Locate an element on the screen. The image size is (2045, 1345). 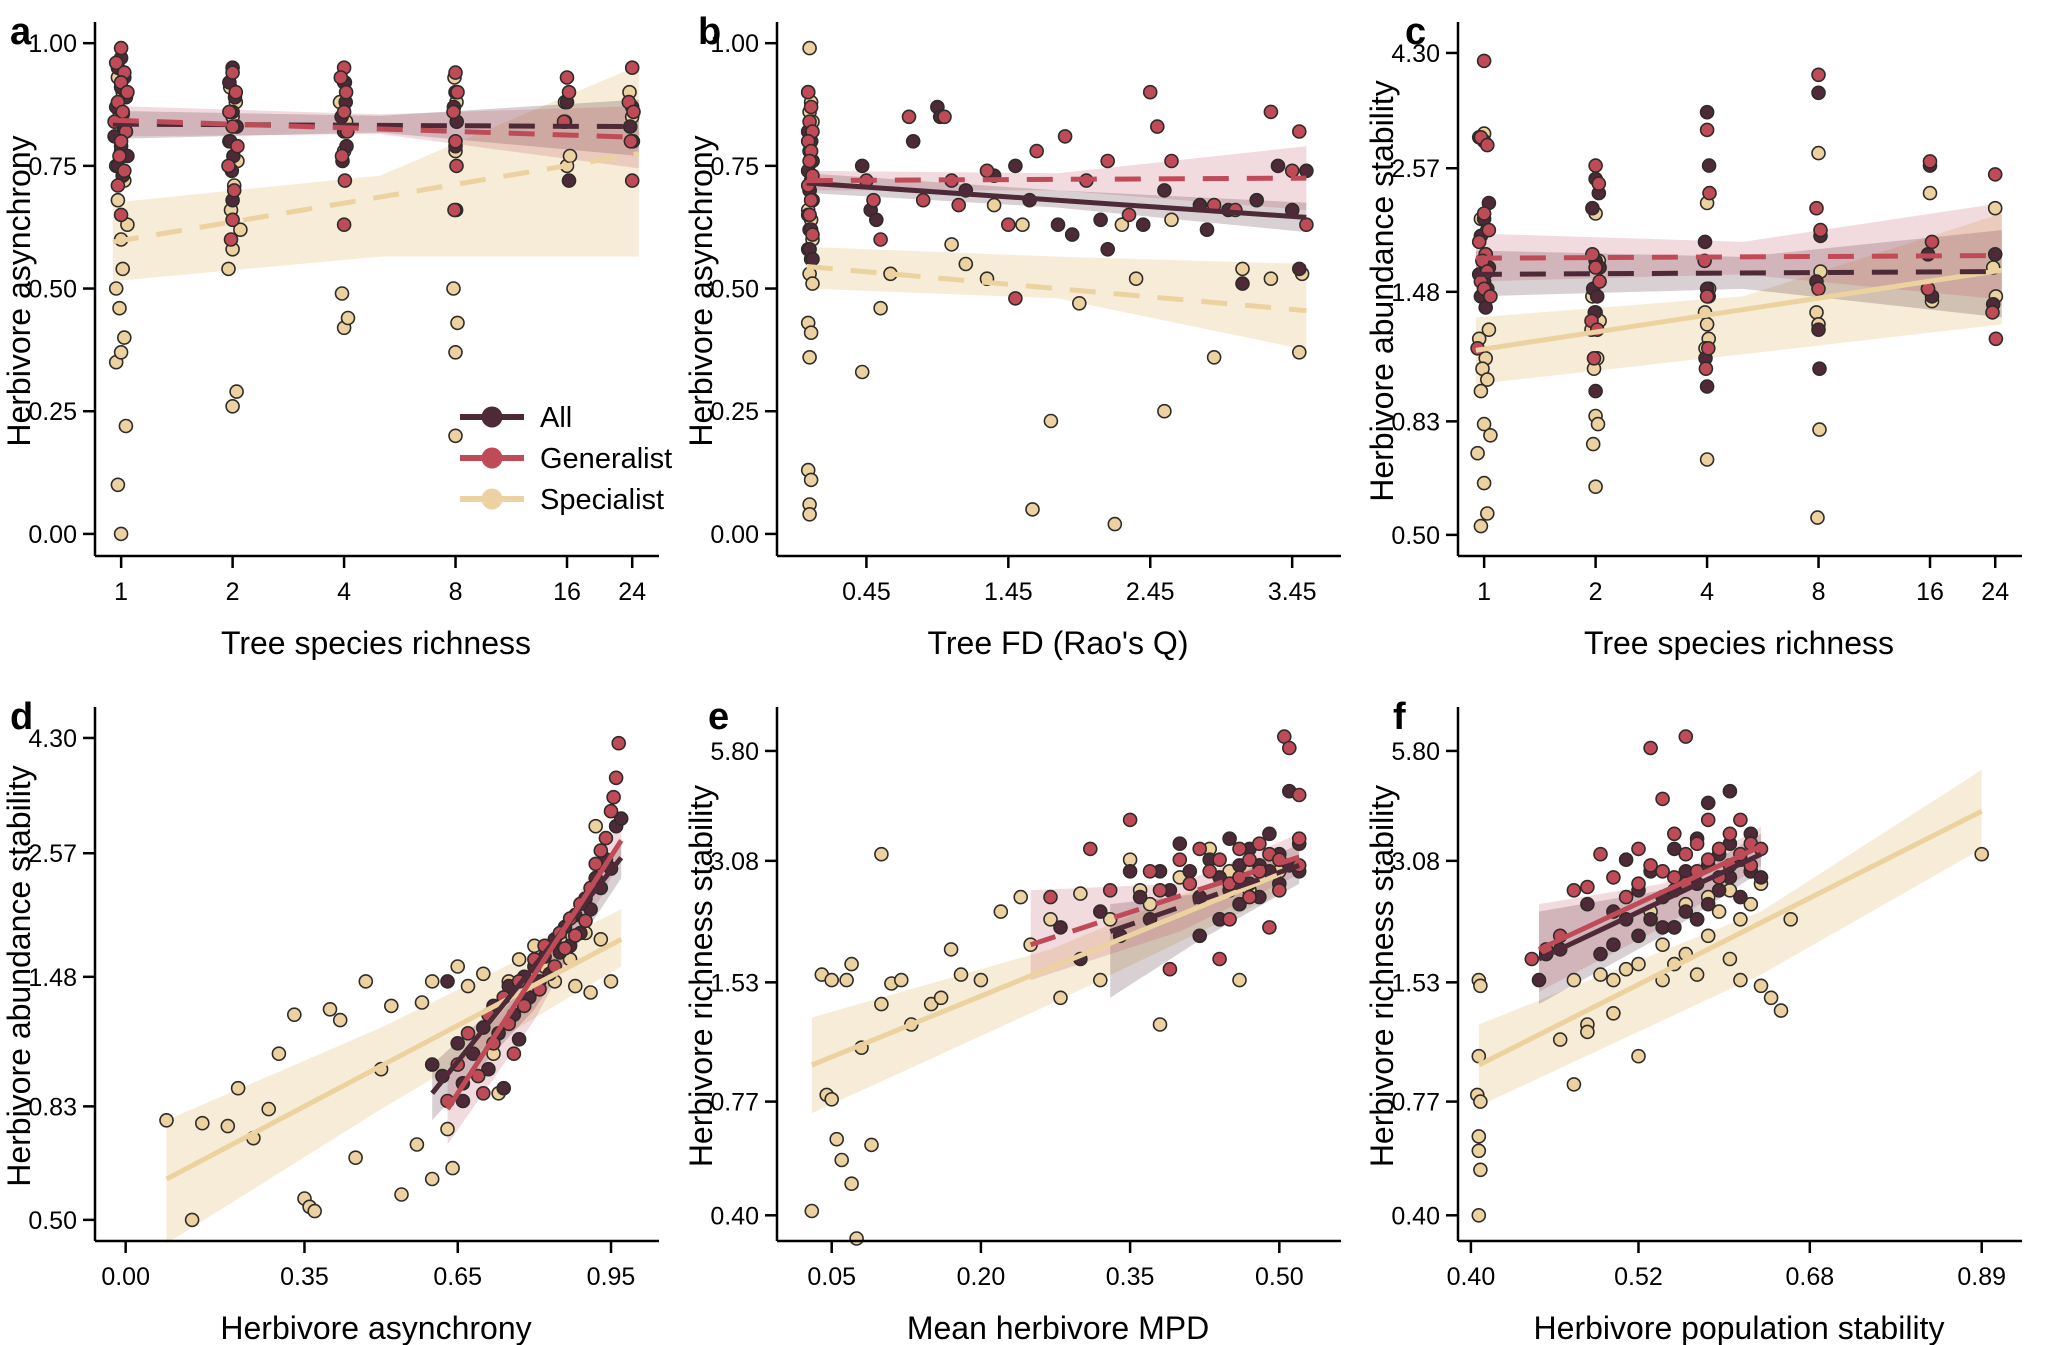
x-tick-label: 0.20 is located at coordinates (981, 1277).